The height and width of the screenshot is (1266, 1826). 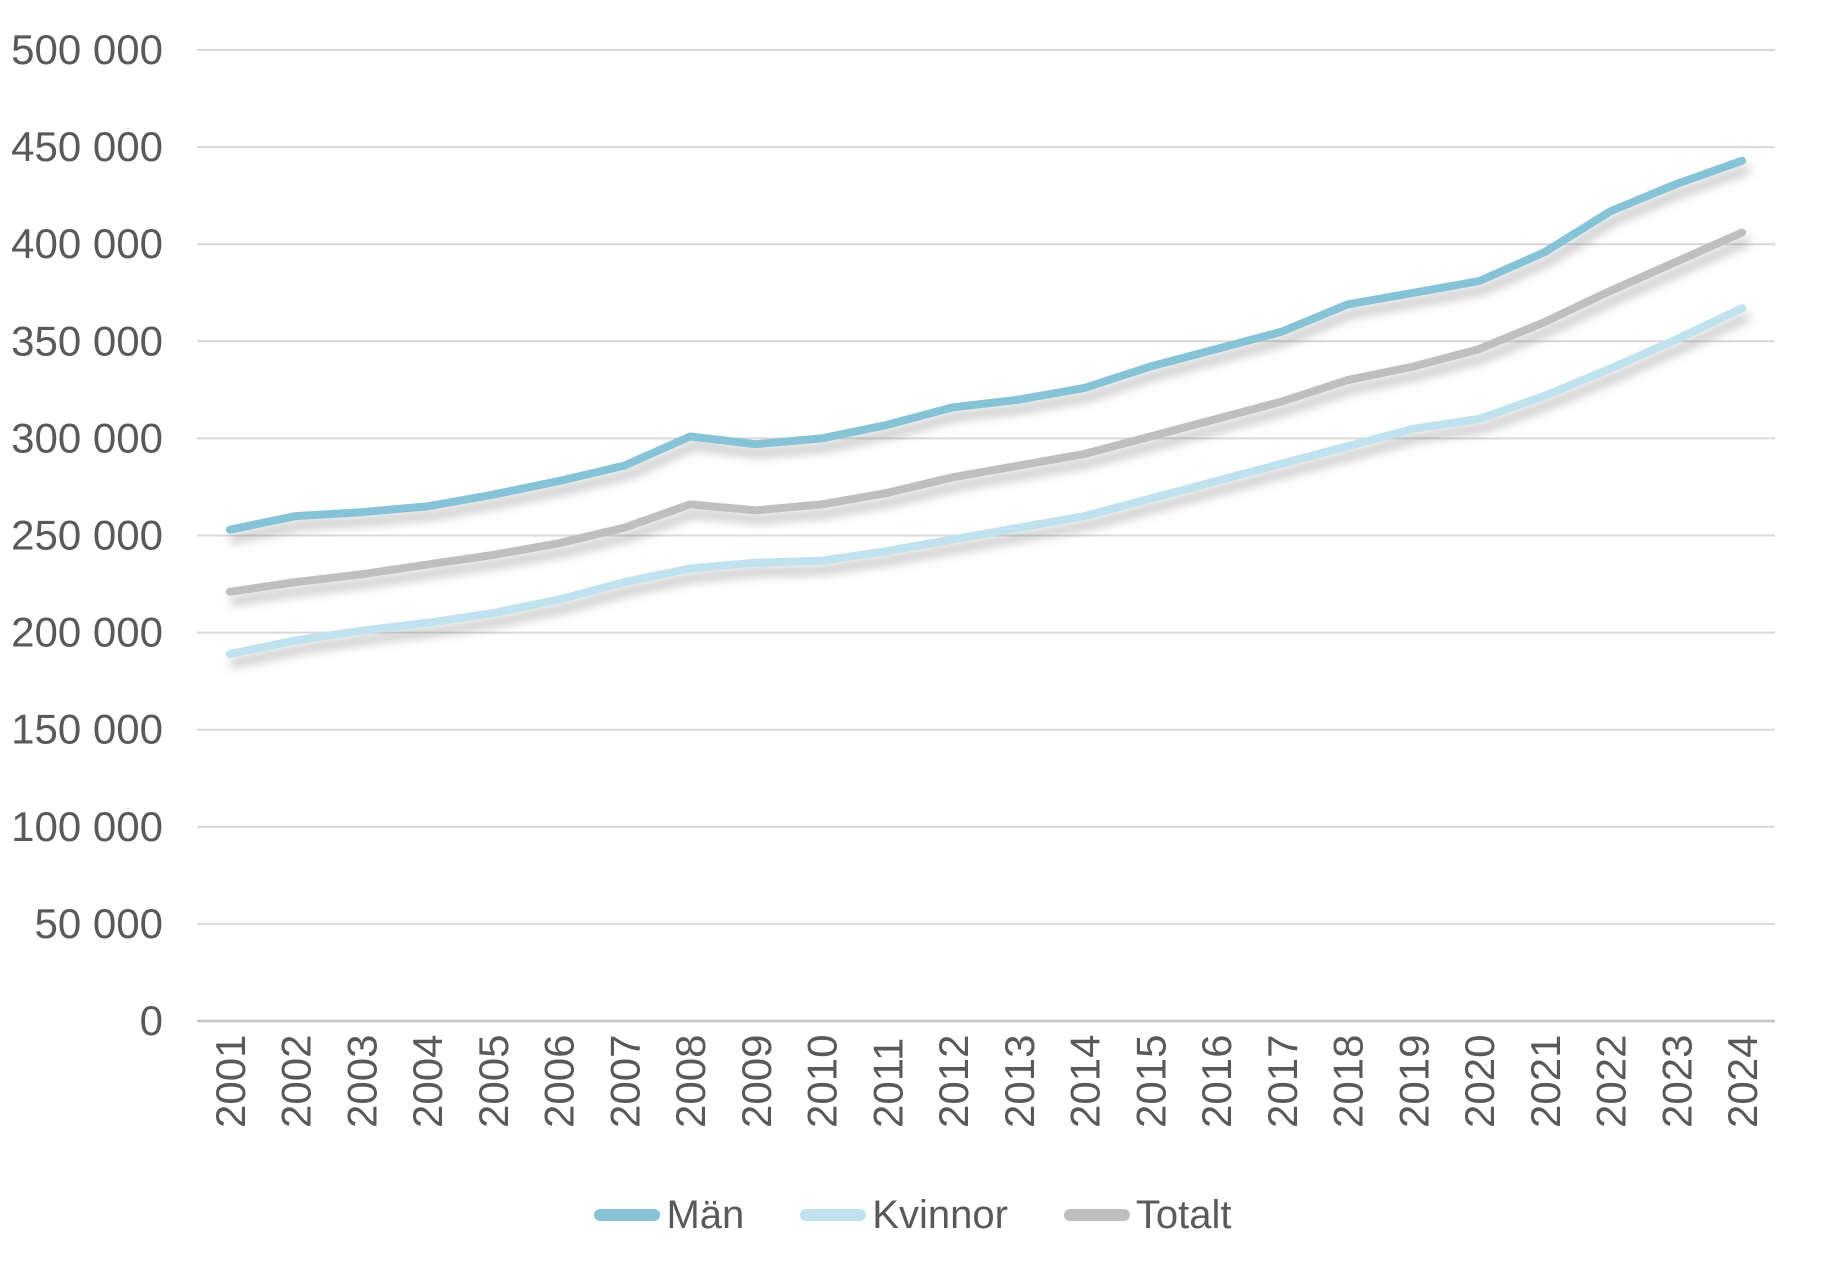 I want to click on x-axis-tick-label: 2001, so click(x=230, y=1081).